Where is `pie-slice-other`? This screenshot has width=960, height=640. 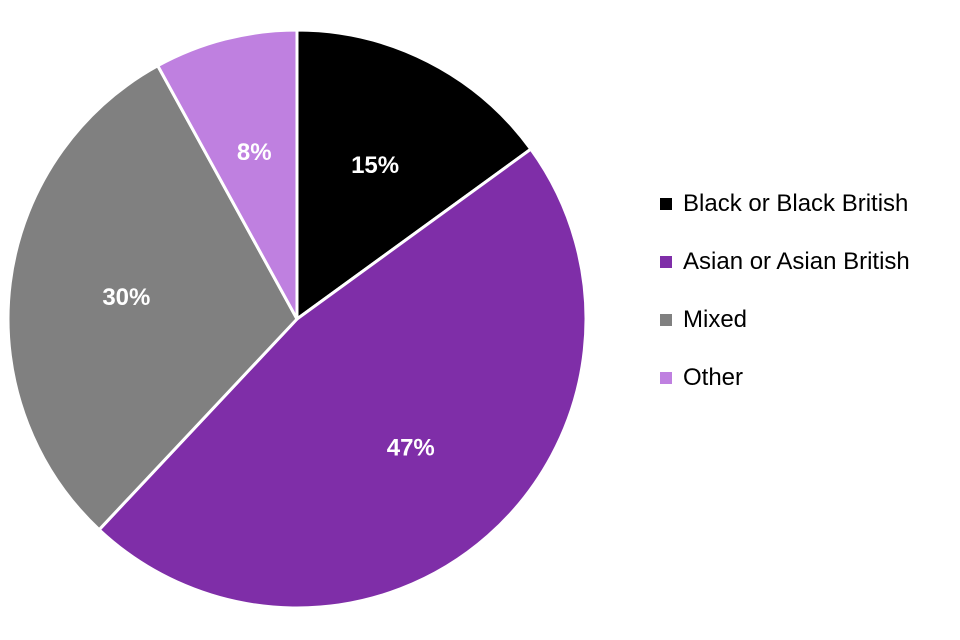 pie-slice-other is located at coordinates (227, 174).